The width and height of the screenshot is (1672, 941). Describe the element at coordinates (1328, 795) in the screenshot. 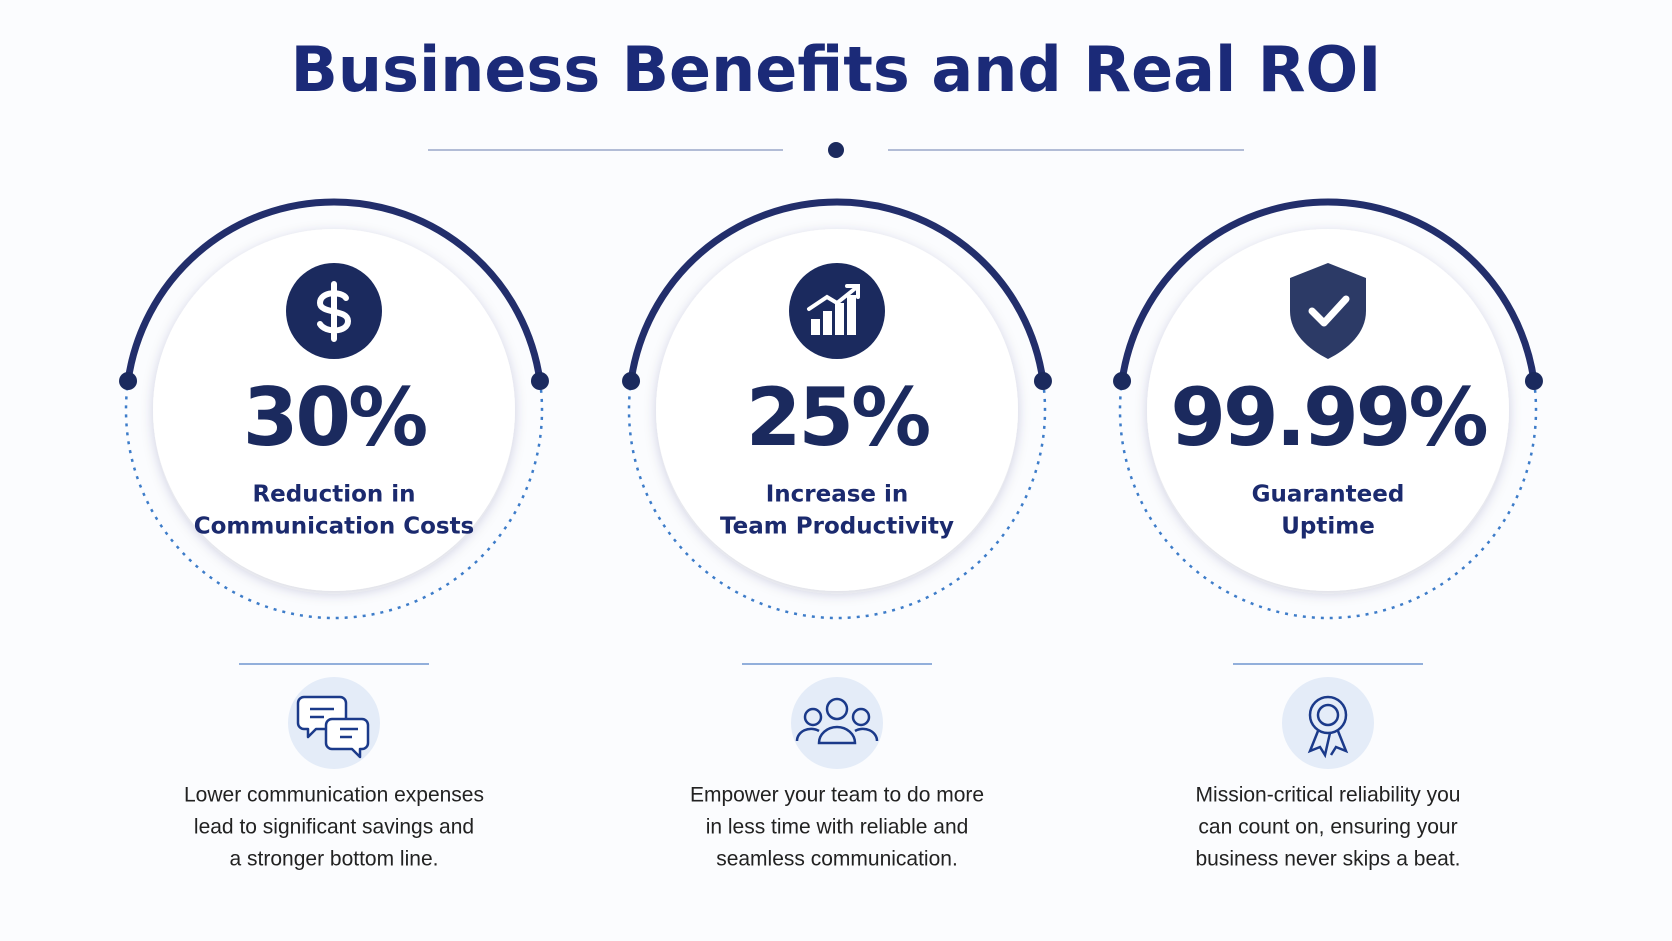

I see `card-description: Mission-critical reliability you` at that location.